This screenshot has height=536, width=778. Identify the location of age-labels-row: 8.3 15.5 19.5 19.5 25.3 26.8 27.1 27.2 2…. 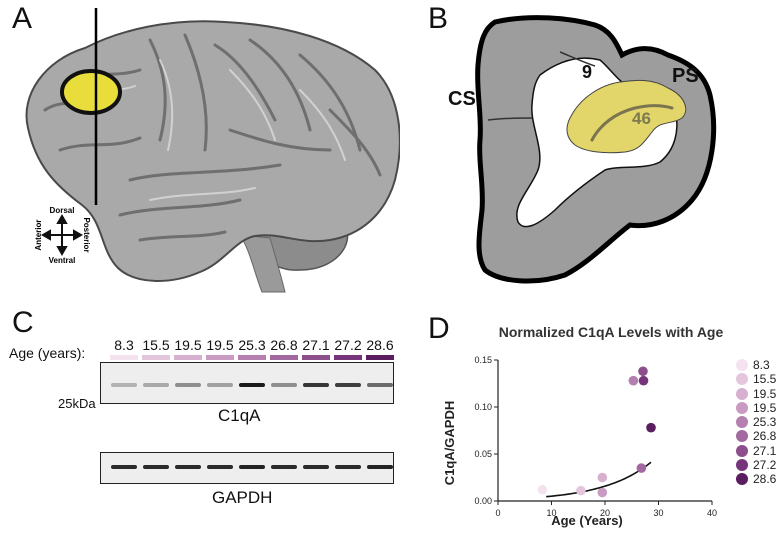
(250, 347).